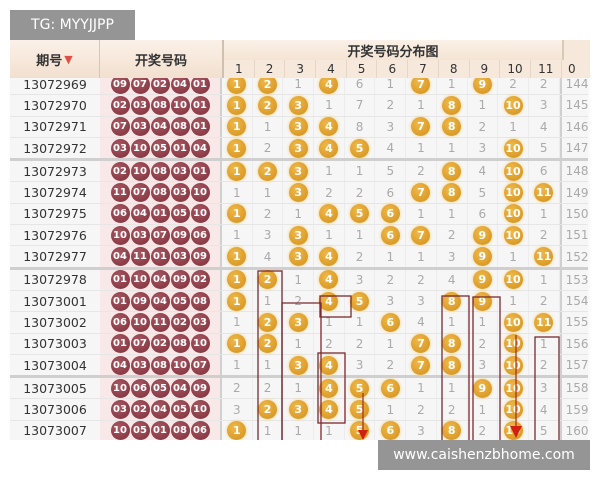  Describe the element at coordinates (483, 279) in the screenshot. I see `distribution-cell: 9` at that location.